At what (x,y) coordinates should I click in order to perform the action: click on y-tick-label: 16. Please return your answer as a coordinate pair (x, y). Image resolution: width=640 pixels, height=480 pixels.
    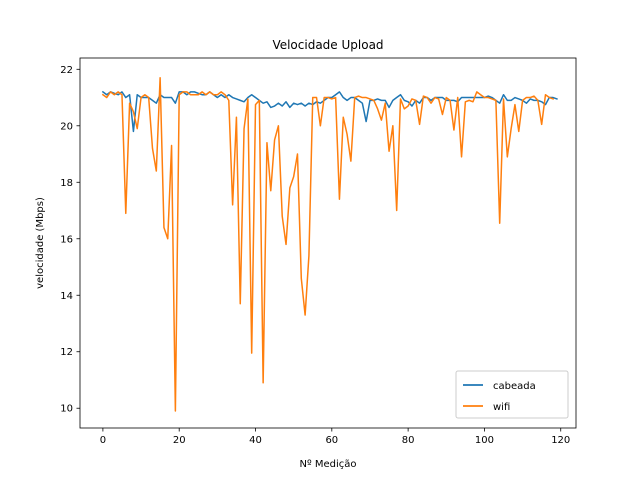
    Looking at the image, I should click on (66, 239).